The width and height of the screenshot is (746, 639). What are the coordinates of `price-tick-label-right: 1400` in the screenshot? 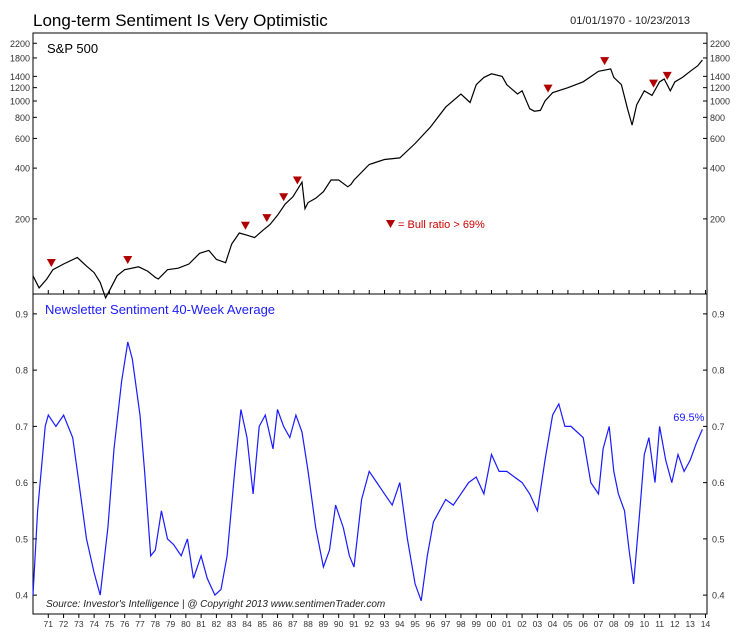 It's located at (720, 77).